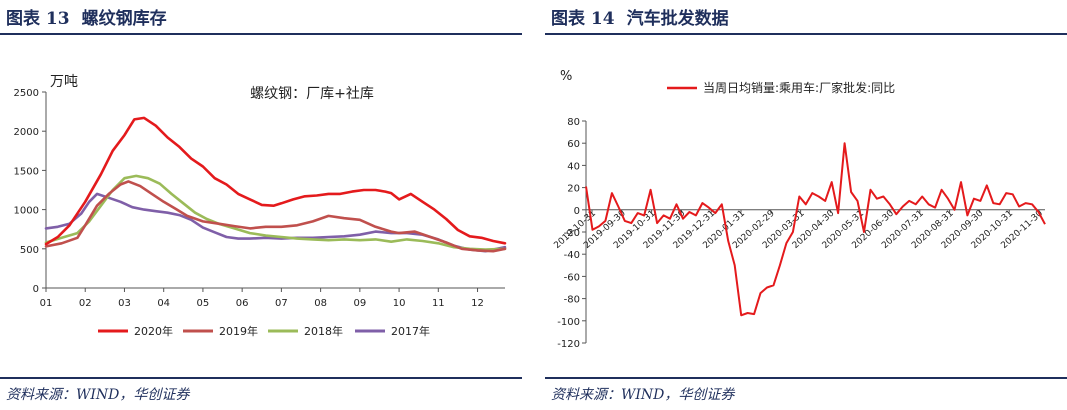 This screenshot has height=410, width=1067. I want to click on figure-13-source: 资料来源：WIND，华创证券, so click(98, 395).